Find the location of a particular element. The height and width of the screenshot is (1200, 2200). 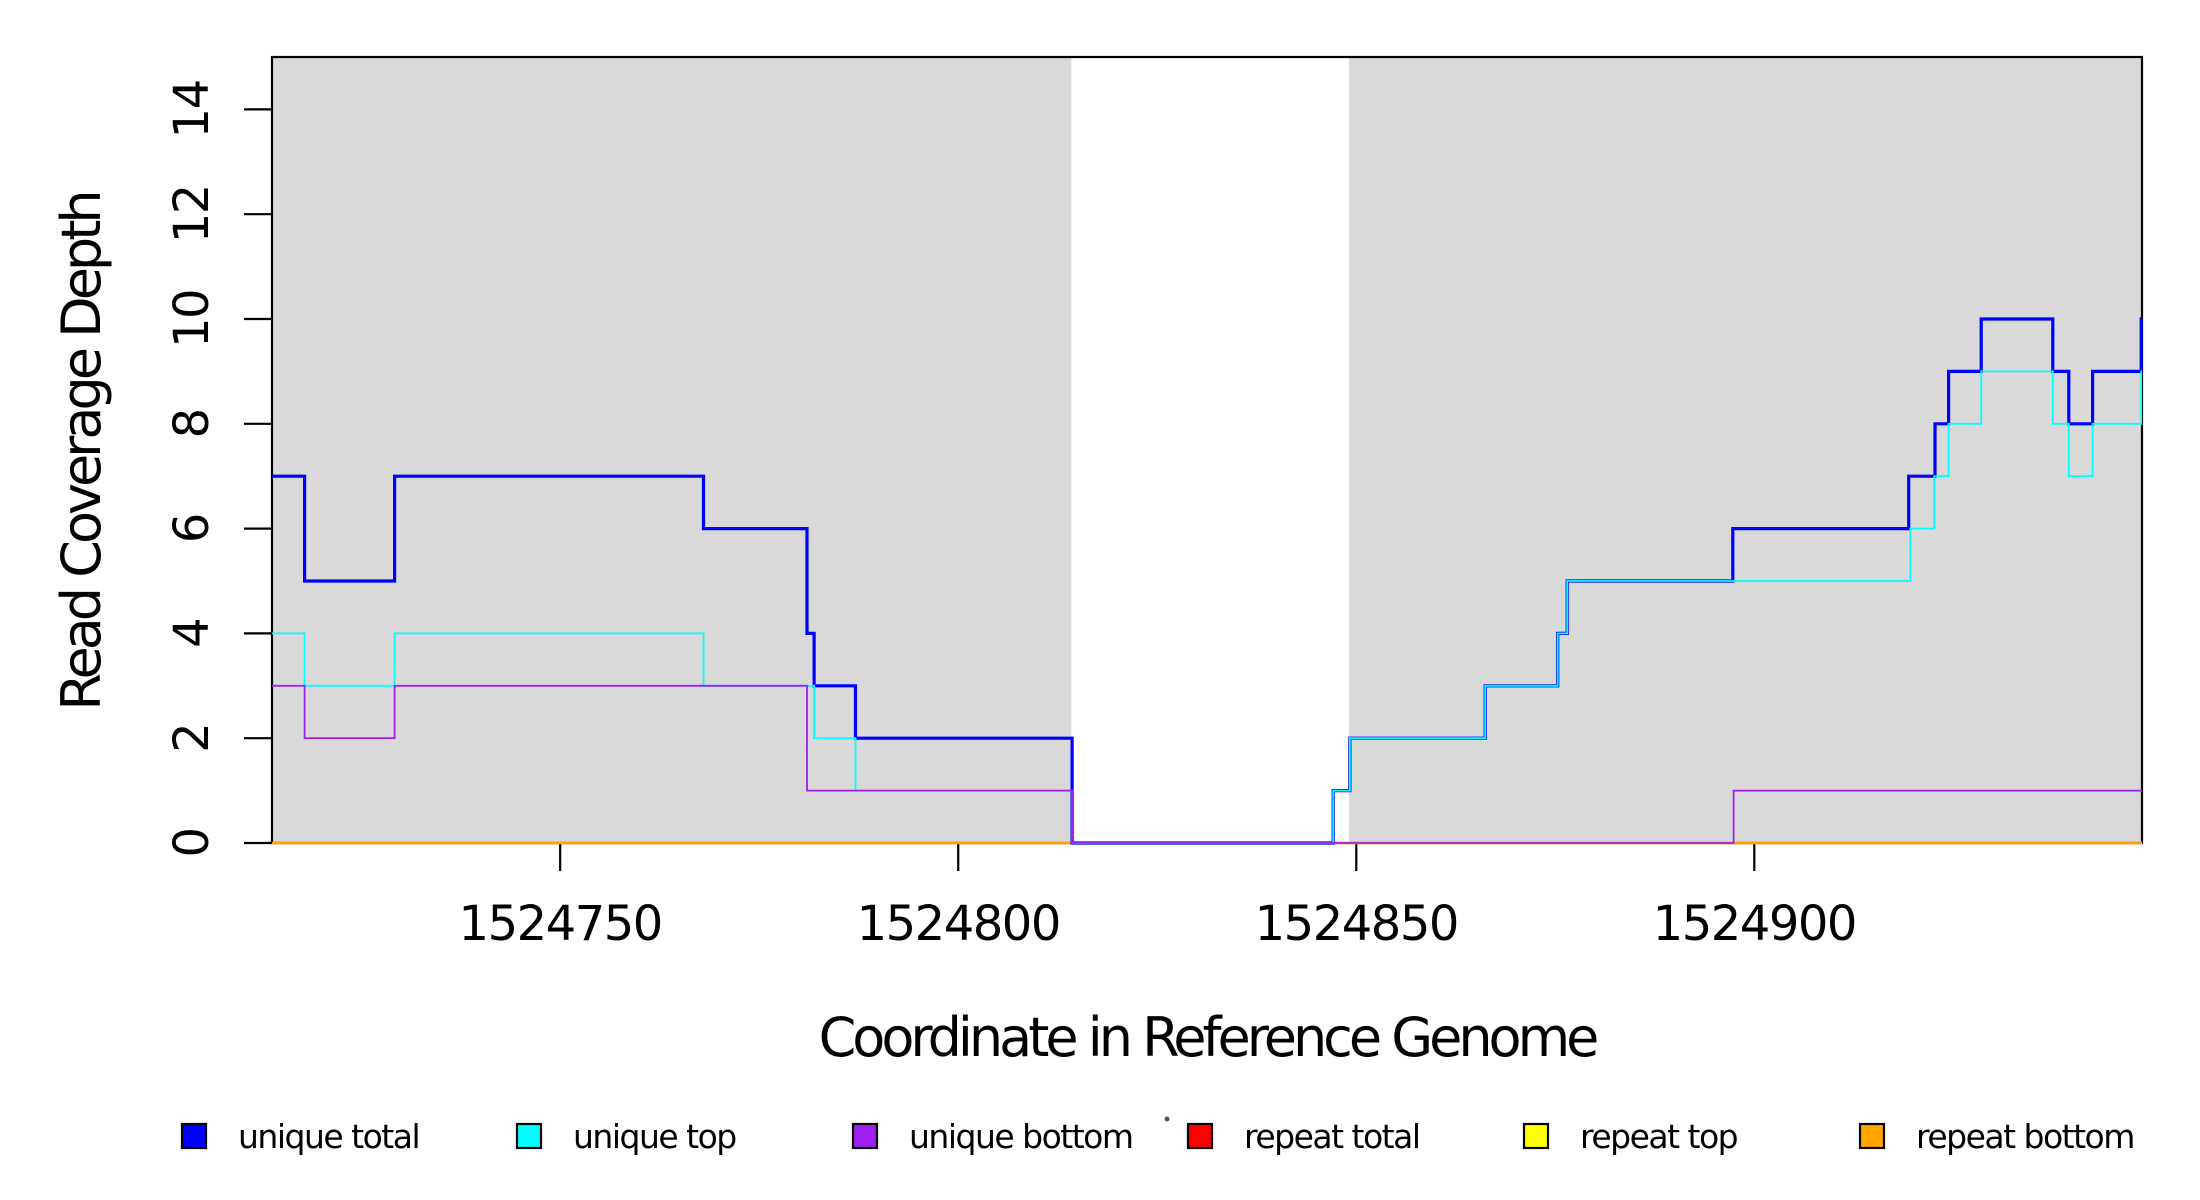

y-tick-label: 14 is located at coordinates (192, 109).